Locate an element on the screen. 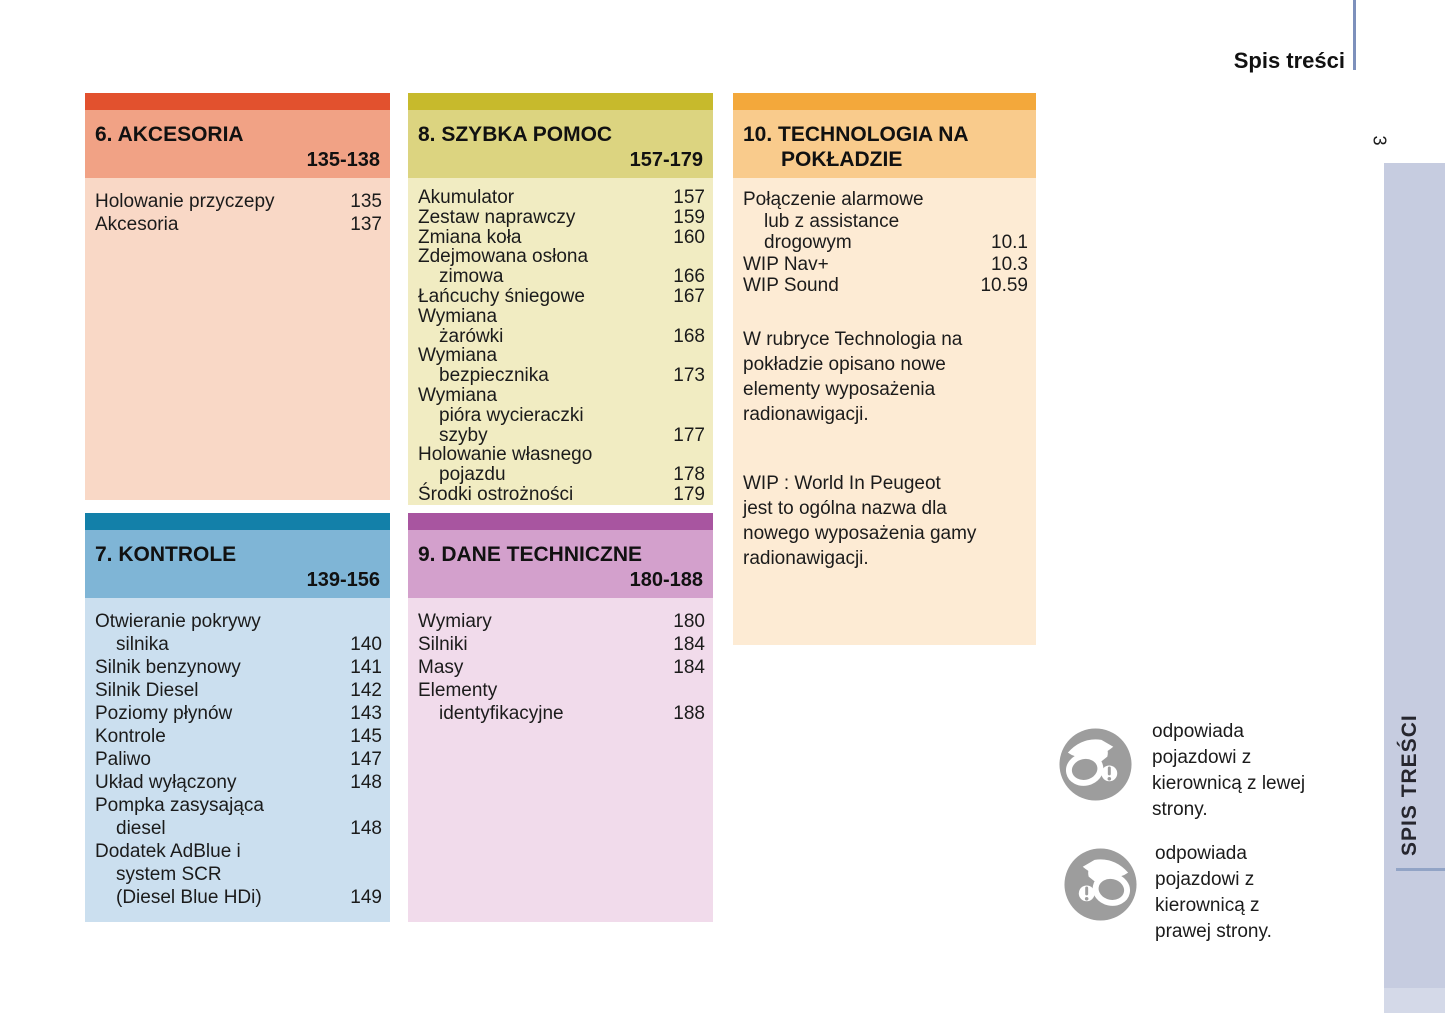  toc-item: Paliwo 147 is located at coordinates (238, 759).